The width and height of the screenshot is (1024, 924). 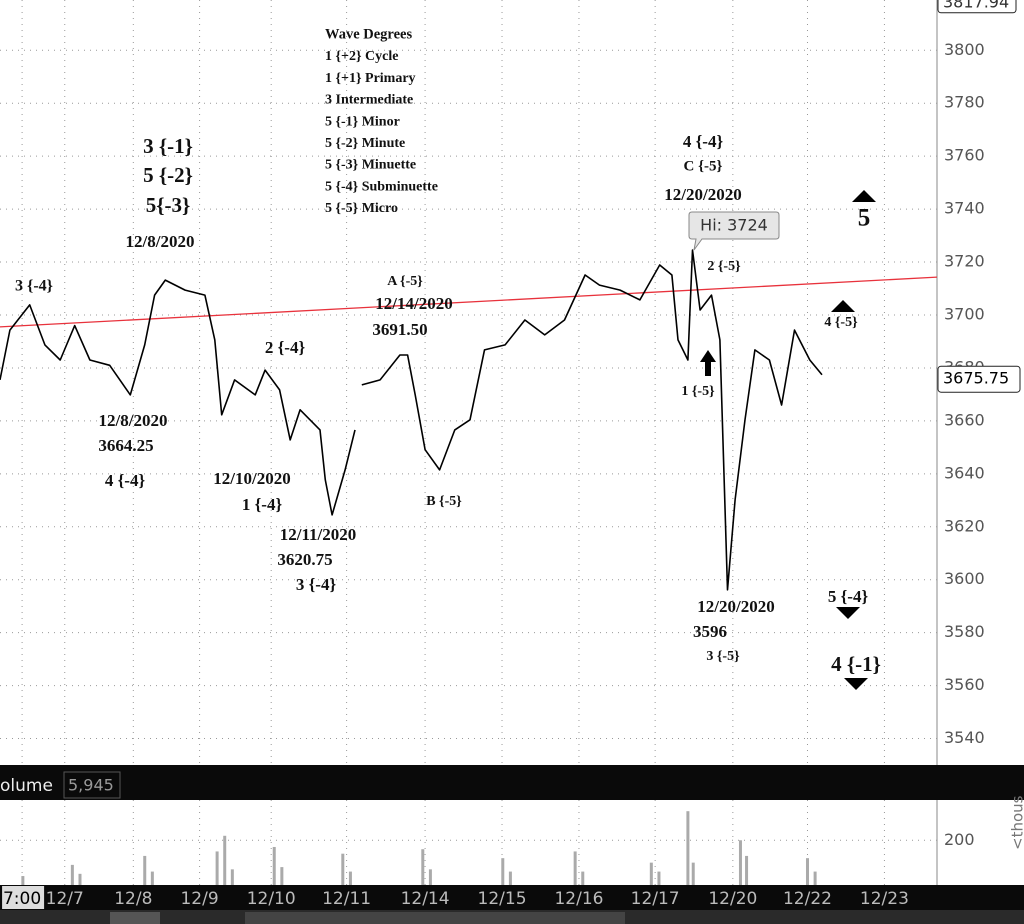 I want to click on annotation: 3620.75, so click(x=304, y=559).